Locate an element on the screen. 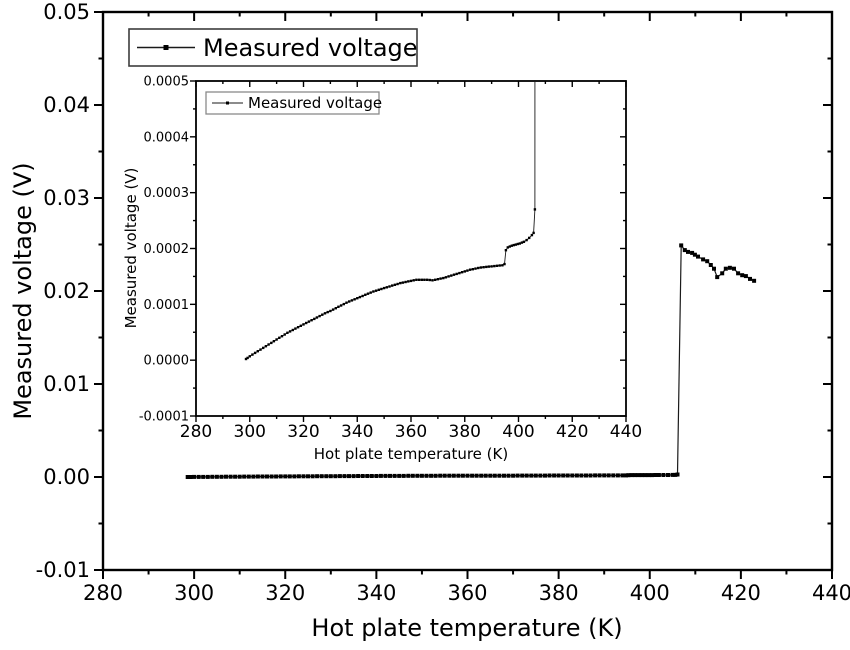 This screenshot has height=650, width=850. y-tick-label: 0.02 is located at coordinates (66, 291).